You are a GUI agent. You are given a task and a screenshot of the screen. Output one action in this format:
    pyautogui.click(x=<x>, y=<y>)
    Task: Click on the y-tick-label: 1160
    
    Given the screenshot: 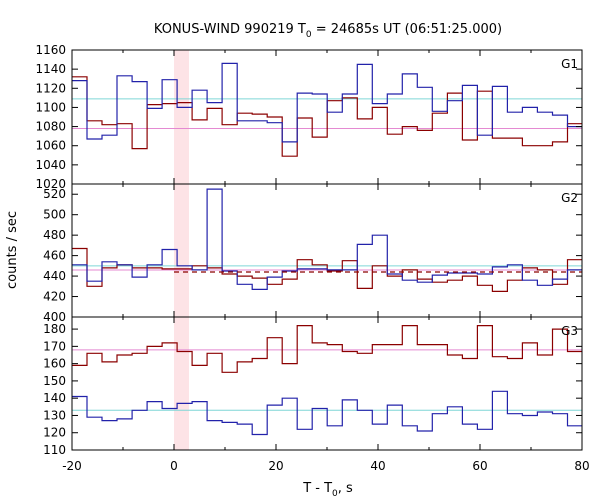 What is the action you would take?
    pyautogui.click(x=50, y=50)
    